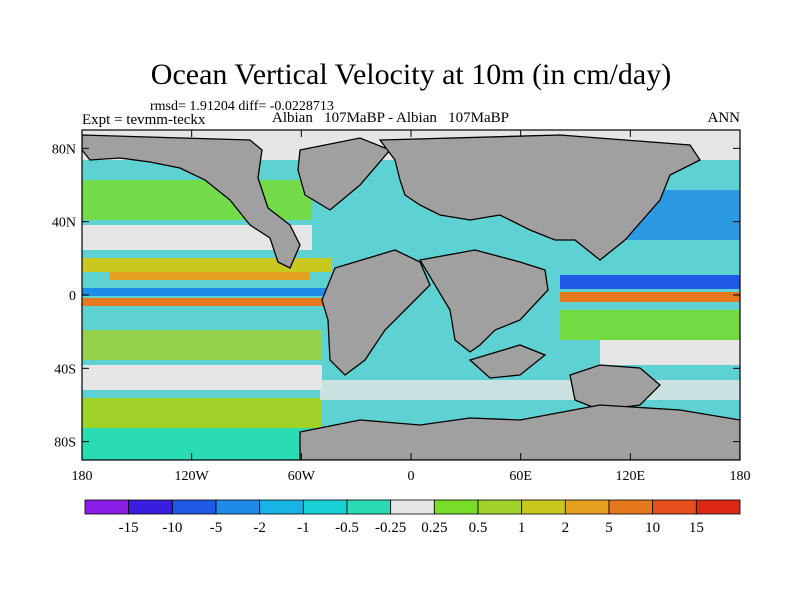  What do you see at coordinates (483, 301) in the screenshot?
I see `africa-landmass` at bounding box center [483, 301].